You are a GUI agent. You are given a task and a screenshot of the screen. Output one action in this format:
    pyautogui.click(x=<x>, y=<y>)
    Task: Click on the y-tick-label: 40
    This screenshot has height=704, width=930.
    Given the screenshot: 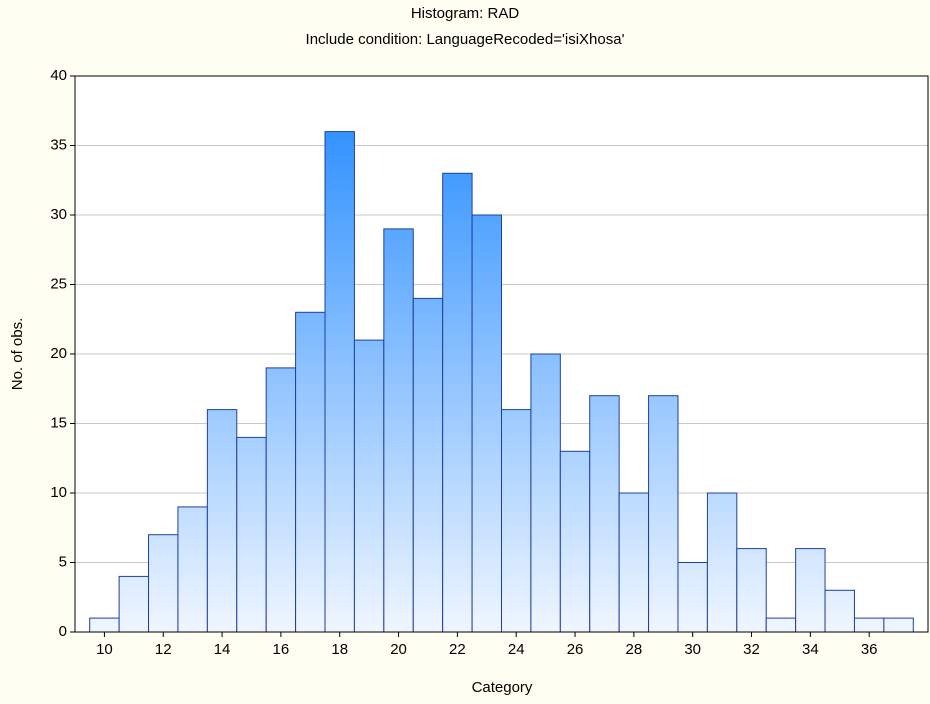 What is the action you would take?
    pyautogui.click(x=58, y=75)
    